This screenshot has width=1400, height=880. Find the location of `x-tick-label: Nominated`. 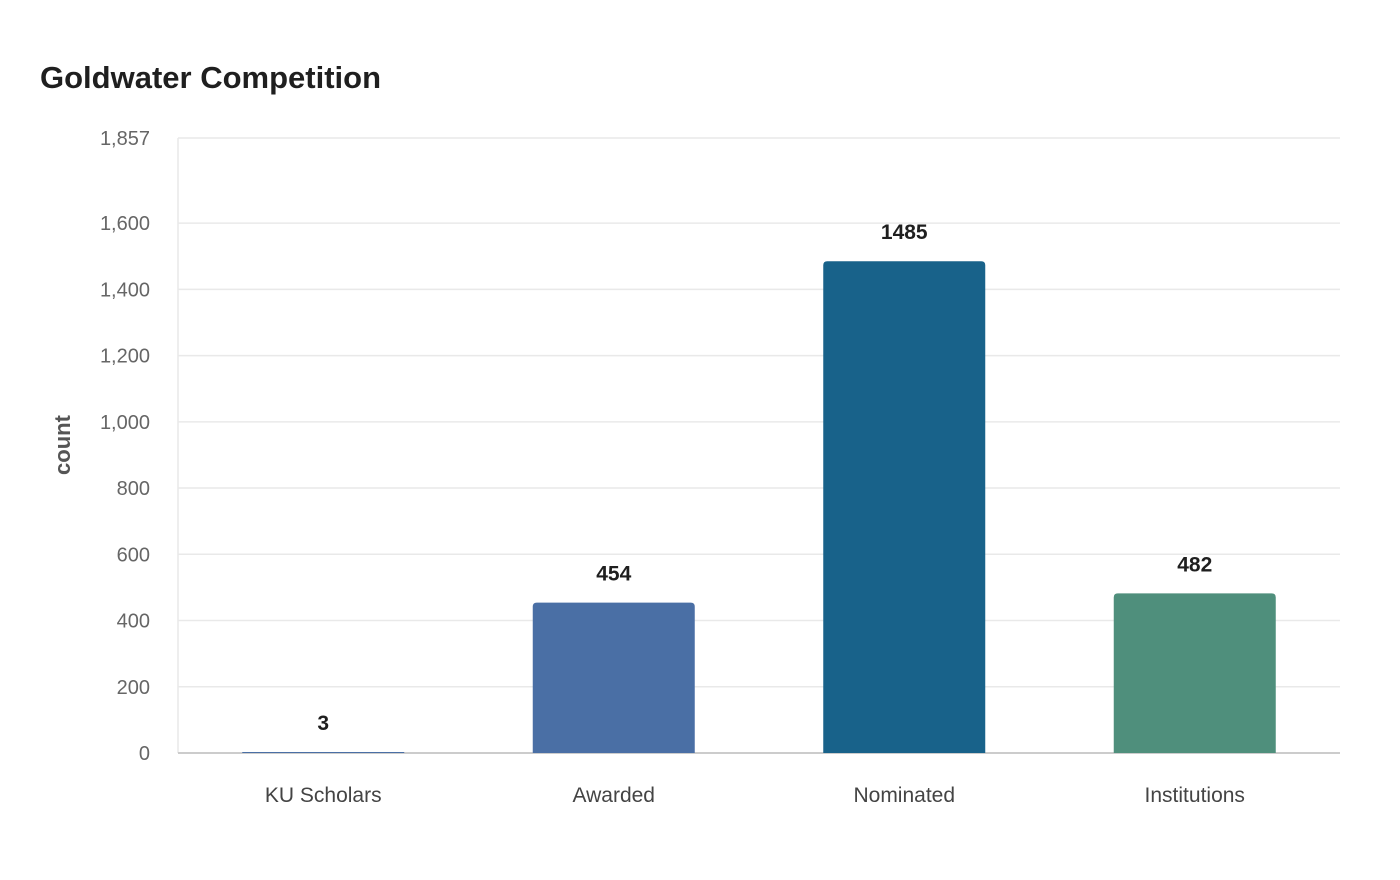

x-tick-label: Nominated is located at coordinates (904, 795).